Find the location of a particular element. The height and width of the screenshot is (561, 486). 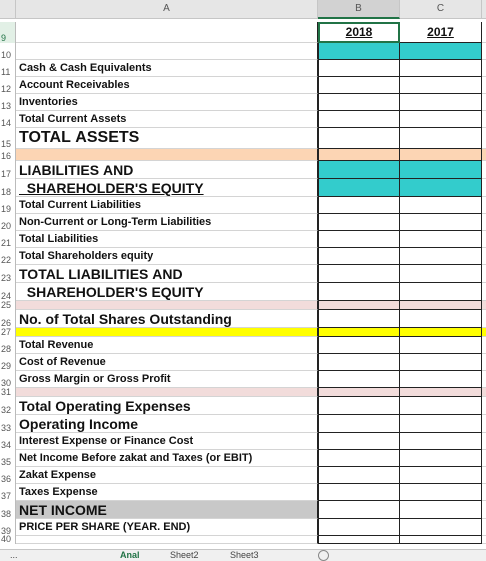

cell-b13 is located at coordinates (359, 102).